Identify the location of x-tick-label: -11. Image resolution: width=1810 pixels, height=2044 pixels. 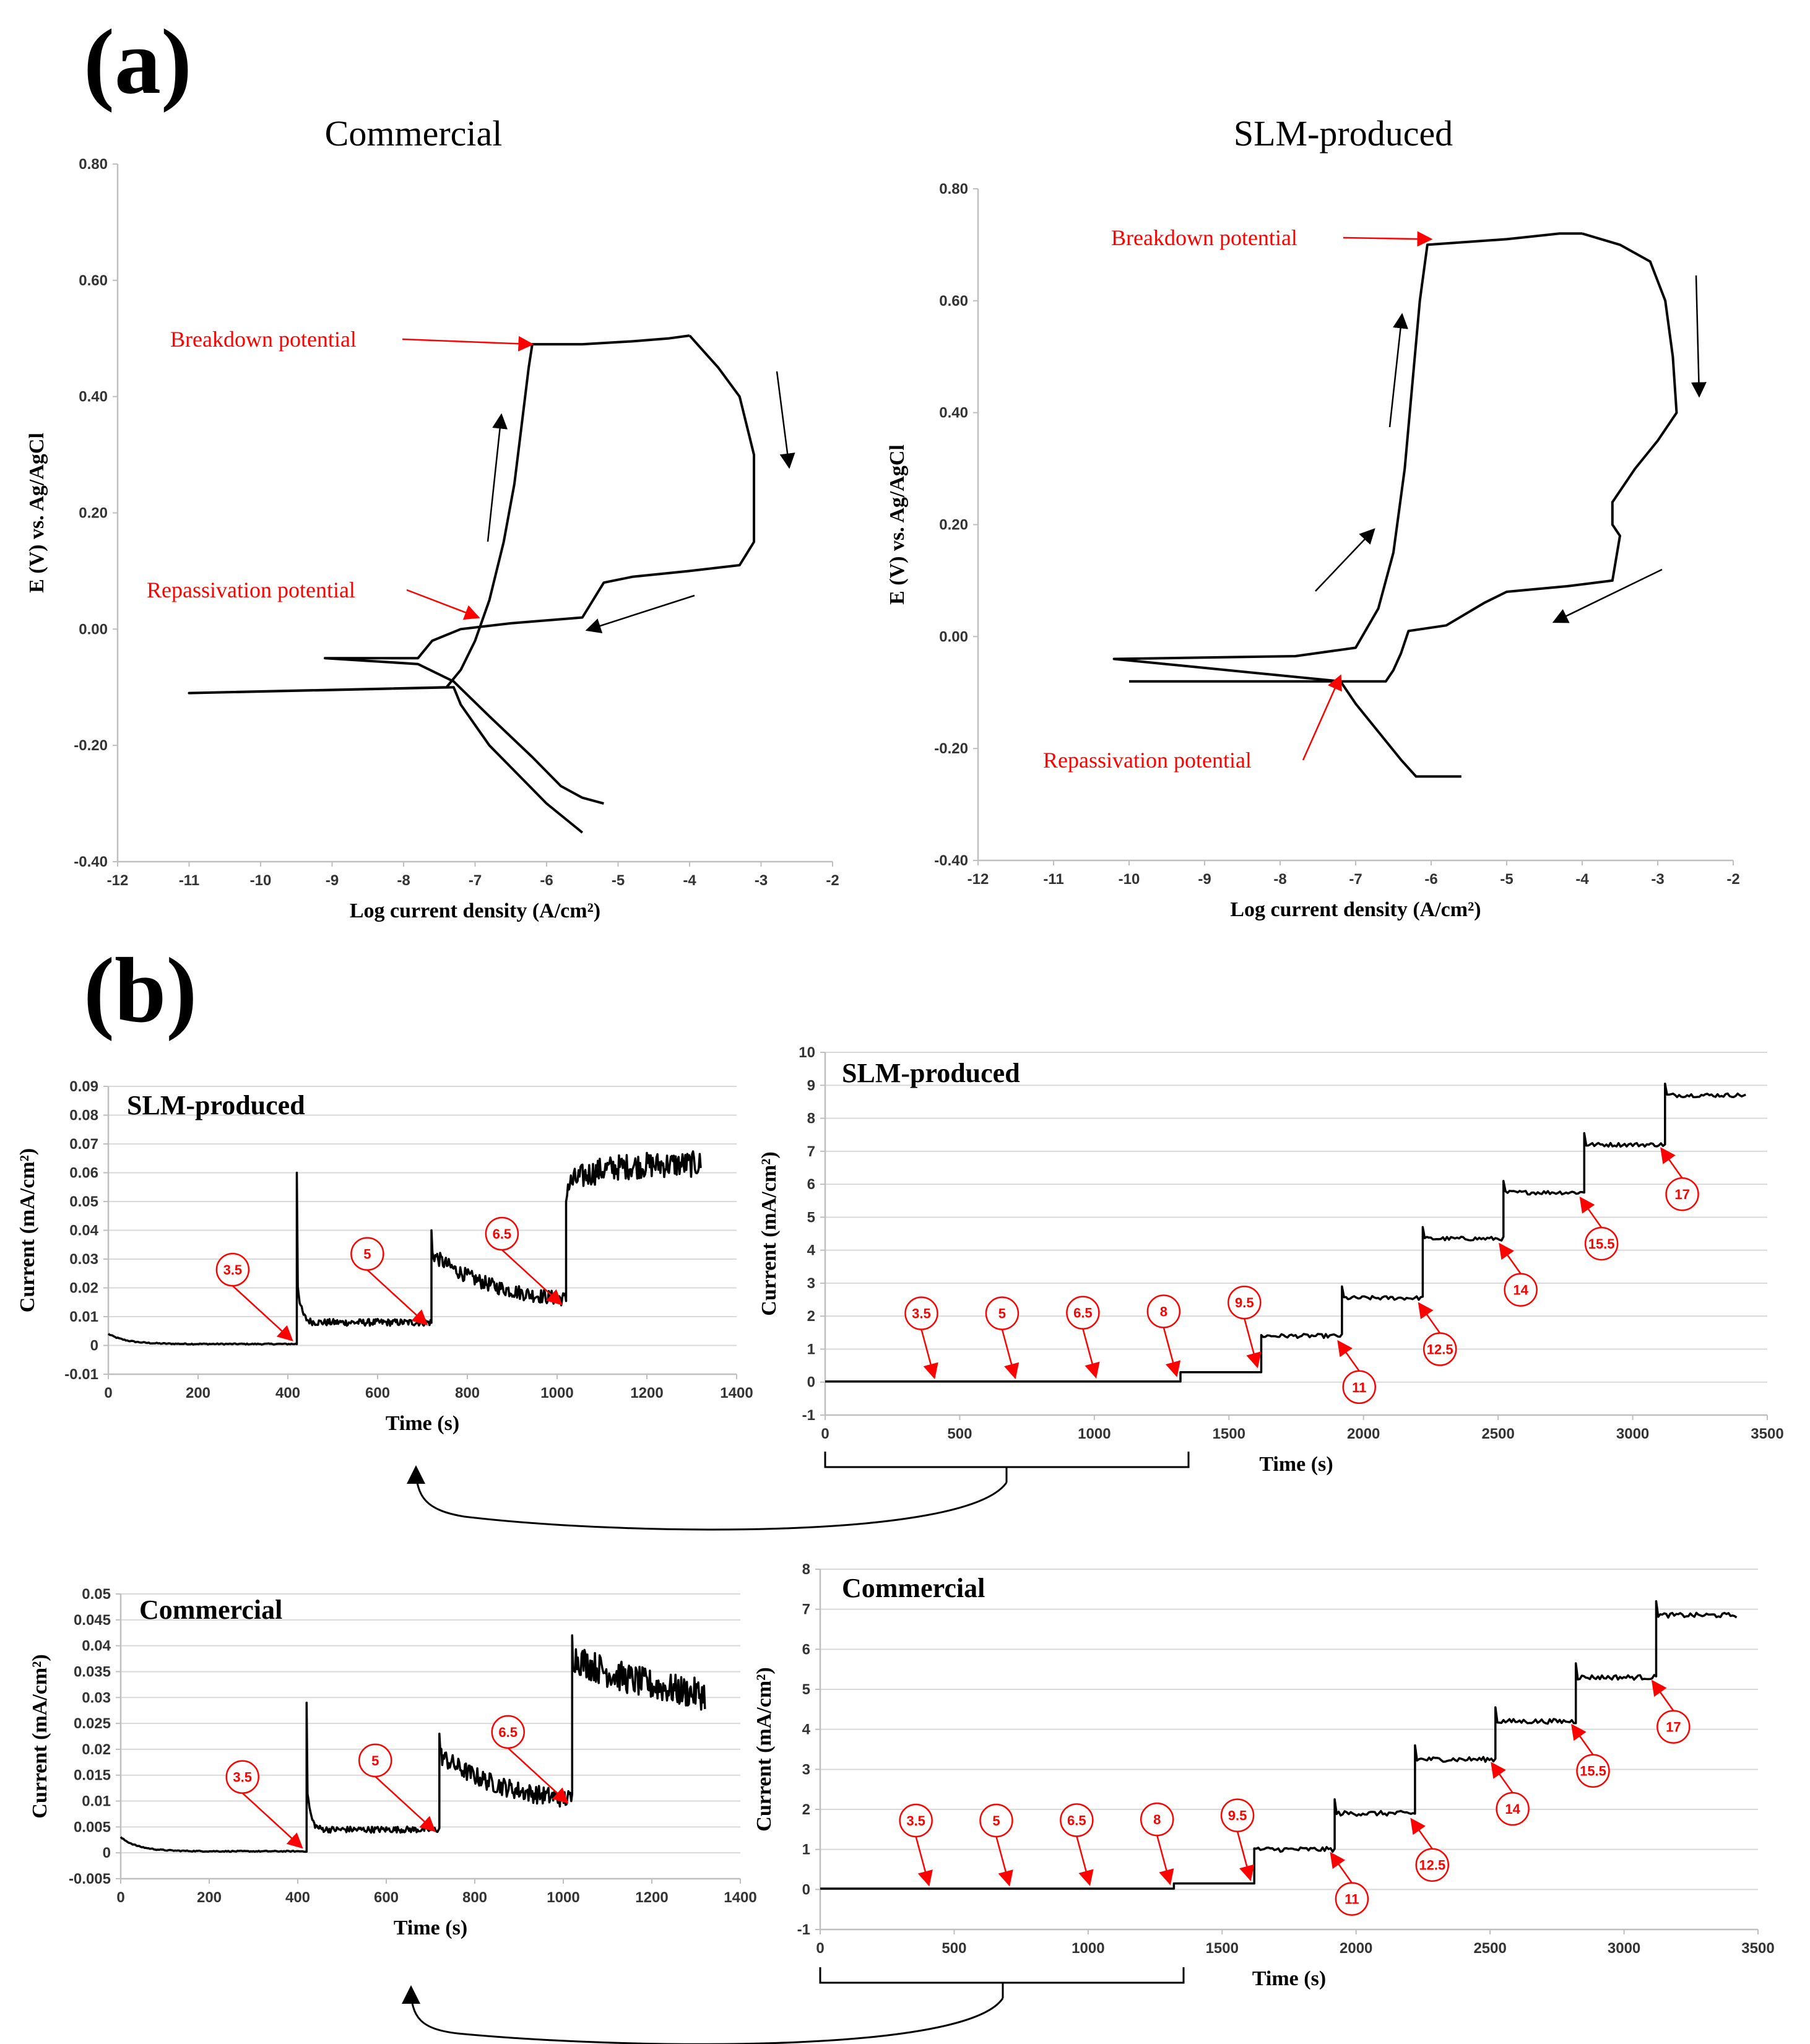
(189, 880).